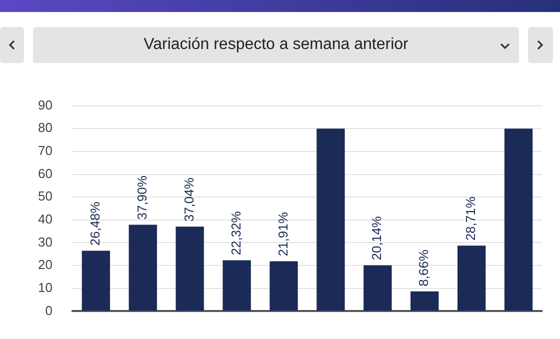 This screenshot has height=339, width=560. I want to click on y-tick-label: 60, so click(45, 173).